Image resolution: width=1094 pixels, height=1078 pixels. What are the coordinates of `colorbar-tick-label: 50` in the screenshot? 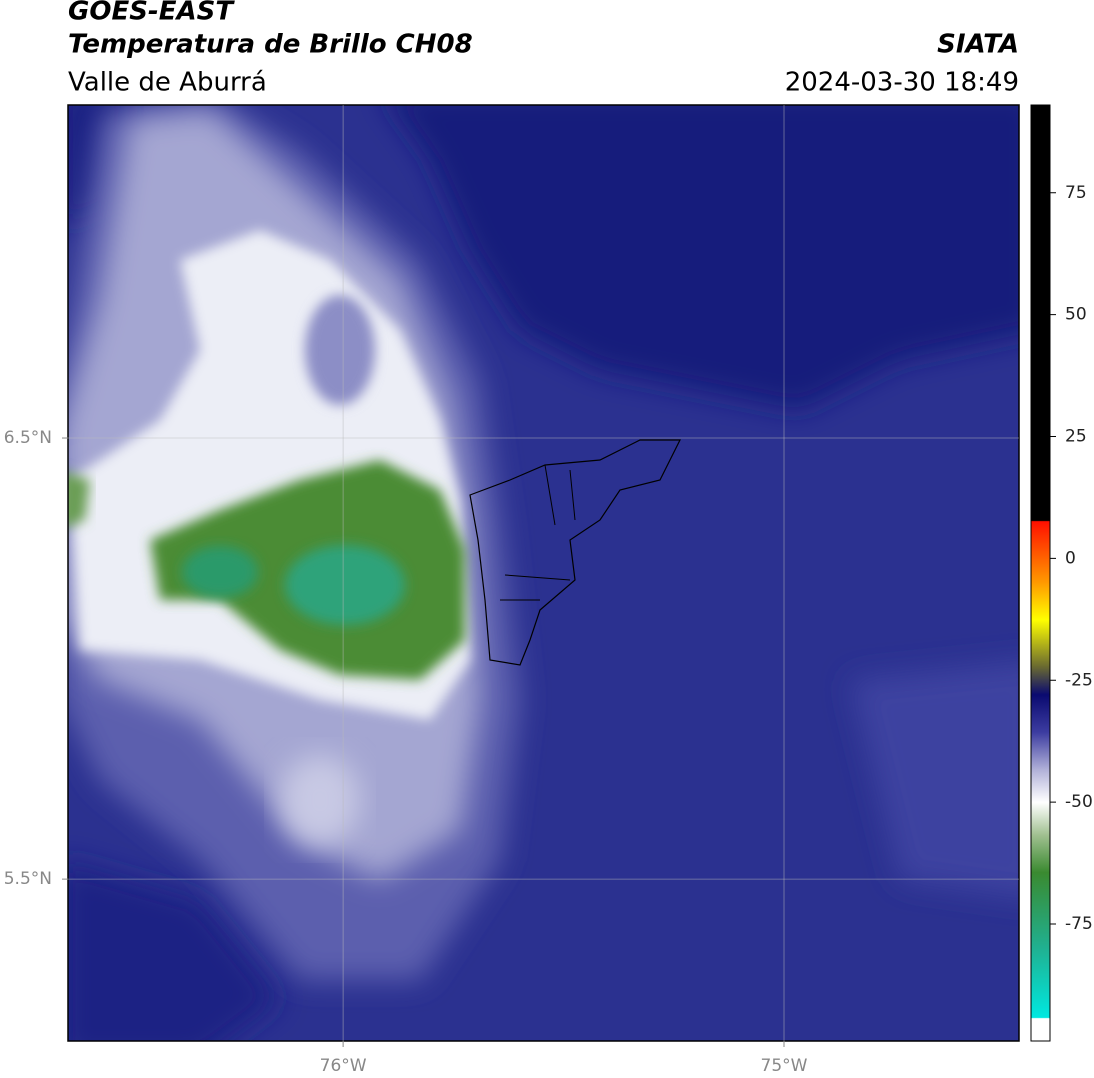 It's located at (1076, 315).